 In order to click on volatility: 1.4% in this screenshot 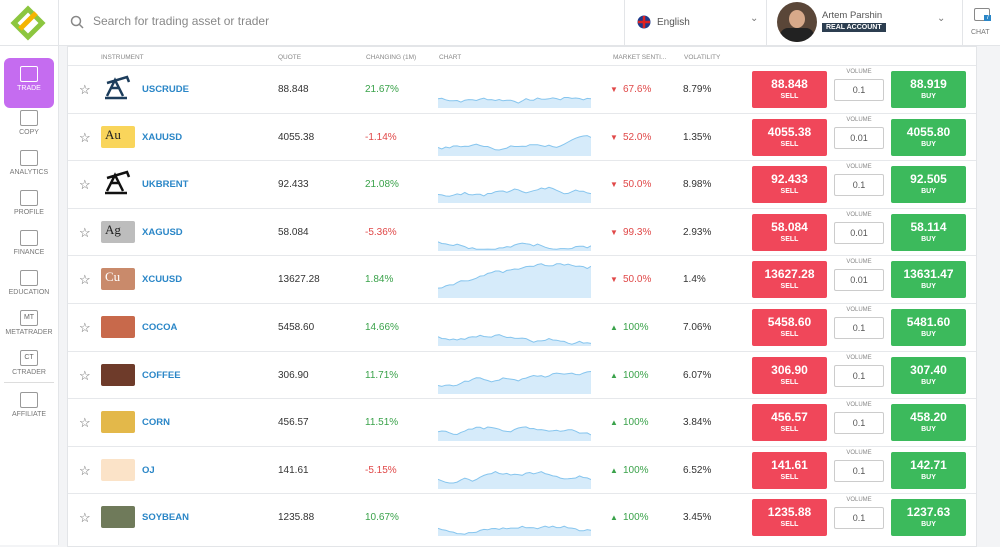, I will do `click(694, 280)`.